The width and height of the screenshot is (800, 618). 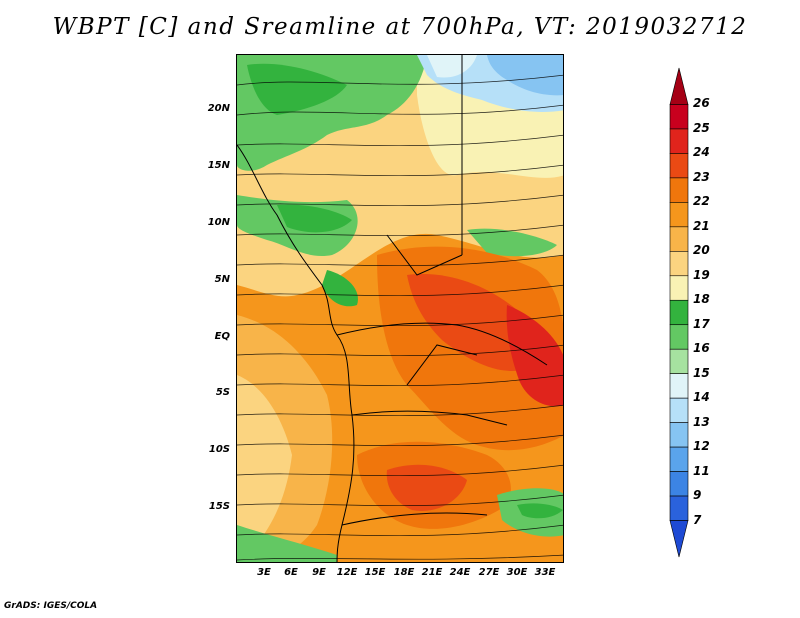 I want to click on colorbar-label: 17, so click(x=701, y=323).